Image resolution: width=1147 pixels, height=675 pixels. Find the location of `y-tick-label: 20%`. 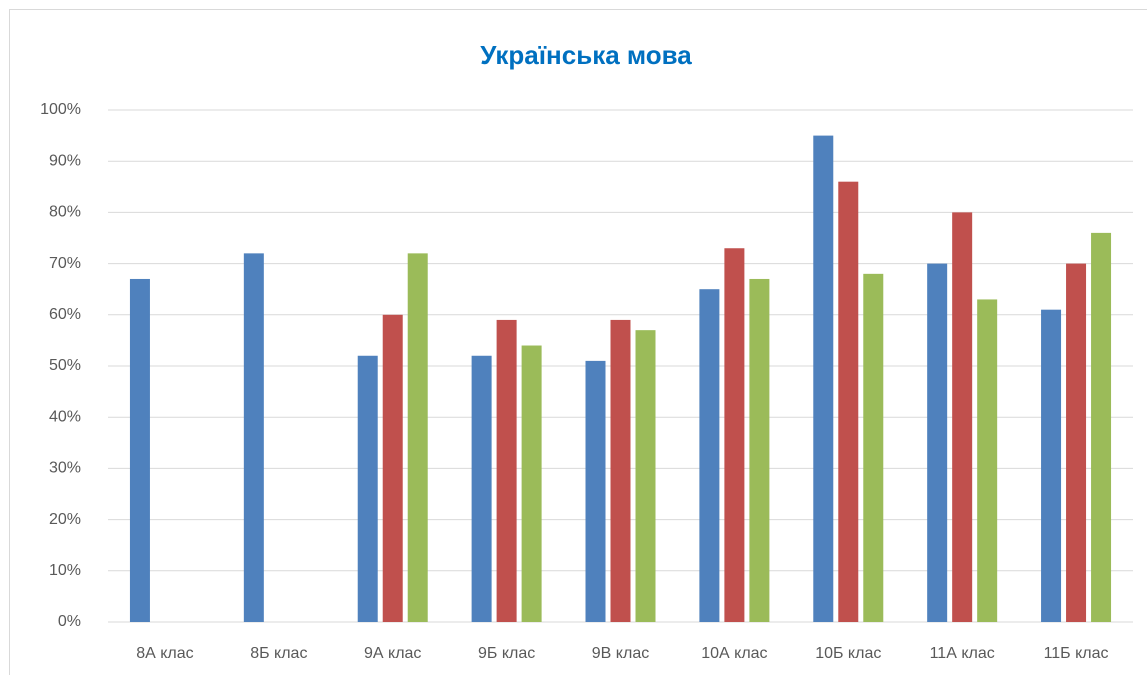

y-tick-label: 20% is located at coordinates (65, 519).